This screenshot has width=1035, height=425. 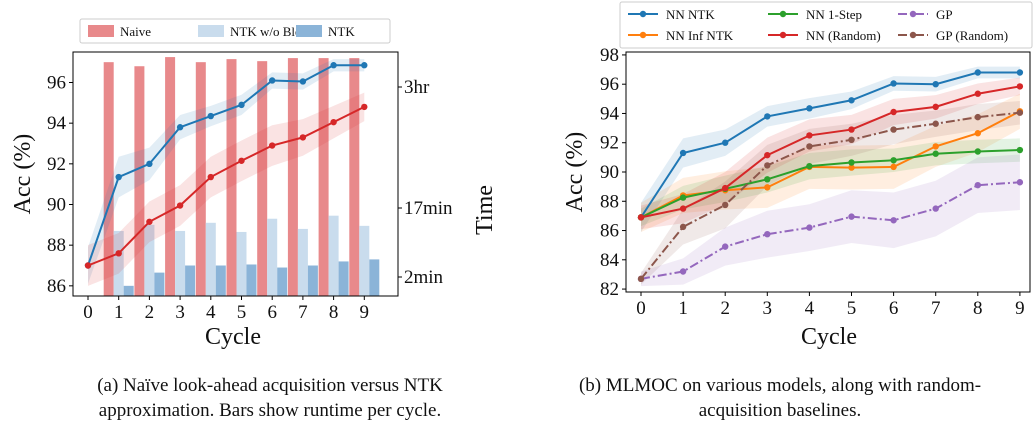 I want to click on legend-label: NN 1-Step, so click(x=834, y=14).